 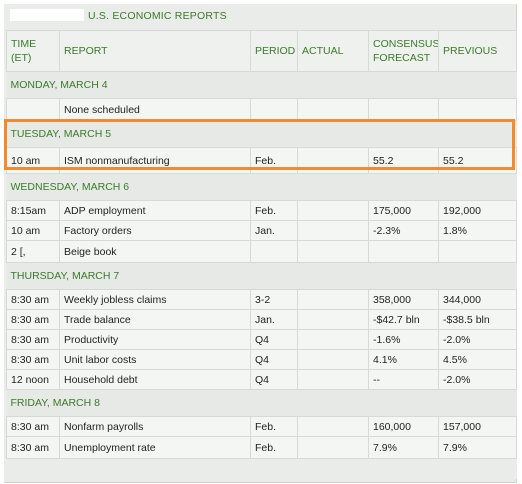 I want to click on cell-time: 12 noon, so click(x=33, y=379).